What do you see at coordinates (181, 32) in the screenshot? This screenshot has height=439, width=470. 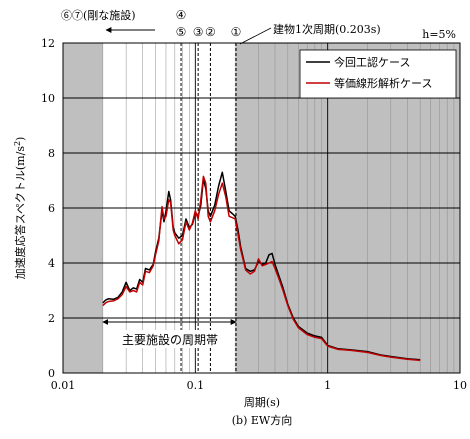 I see `facility-marker-4: ⑤` at bounding box center [181, 32].